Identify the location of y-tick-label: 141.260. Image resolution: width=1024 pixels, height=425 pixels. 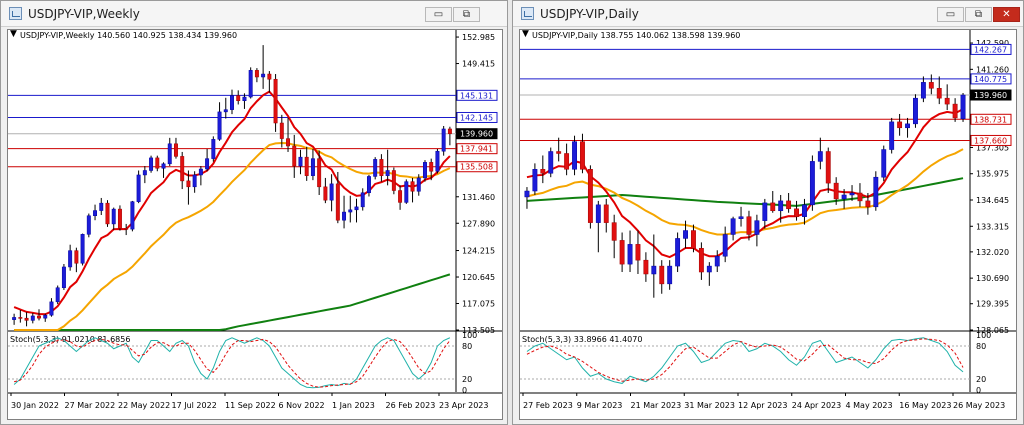
(992, 69).